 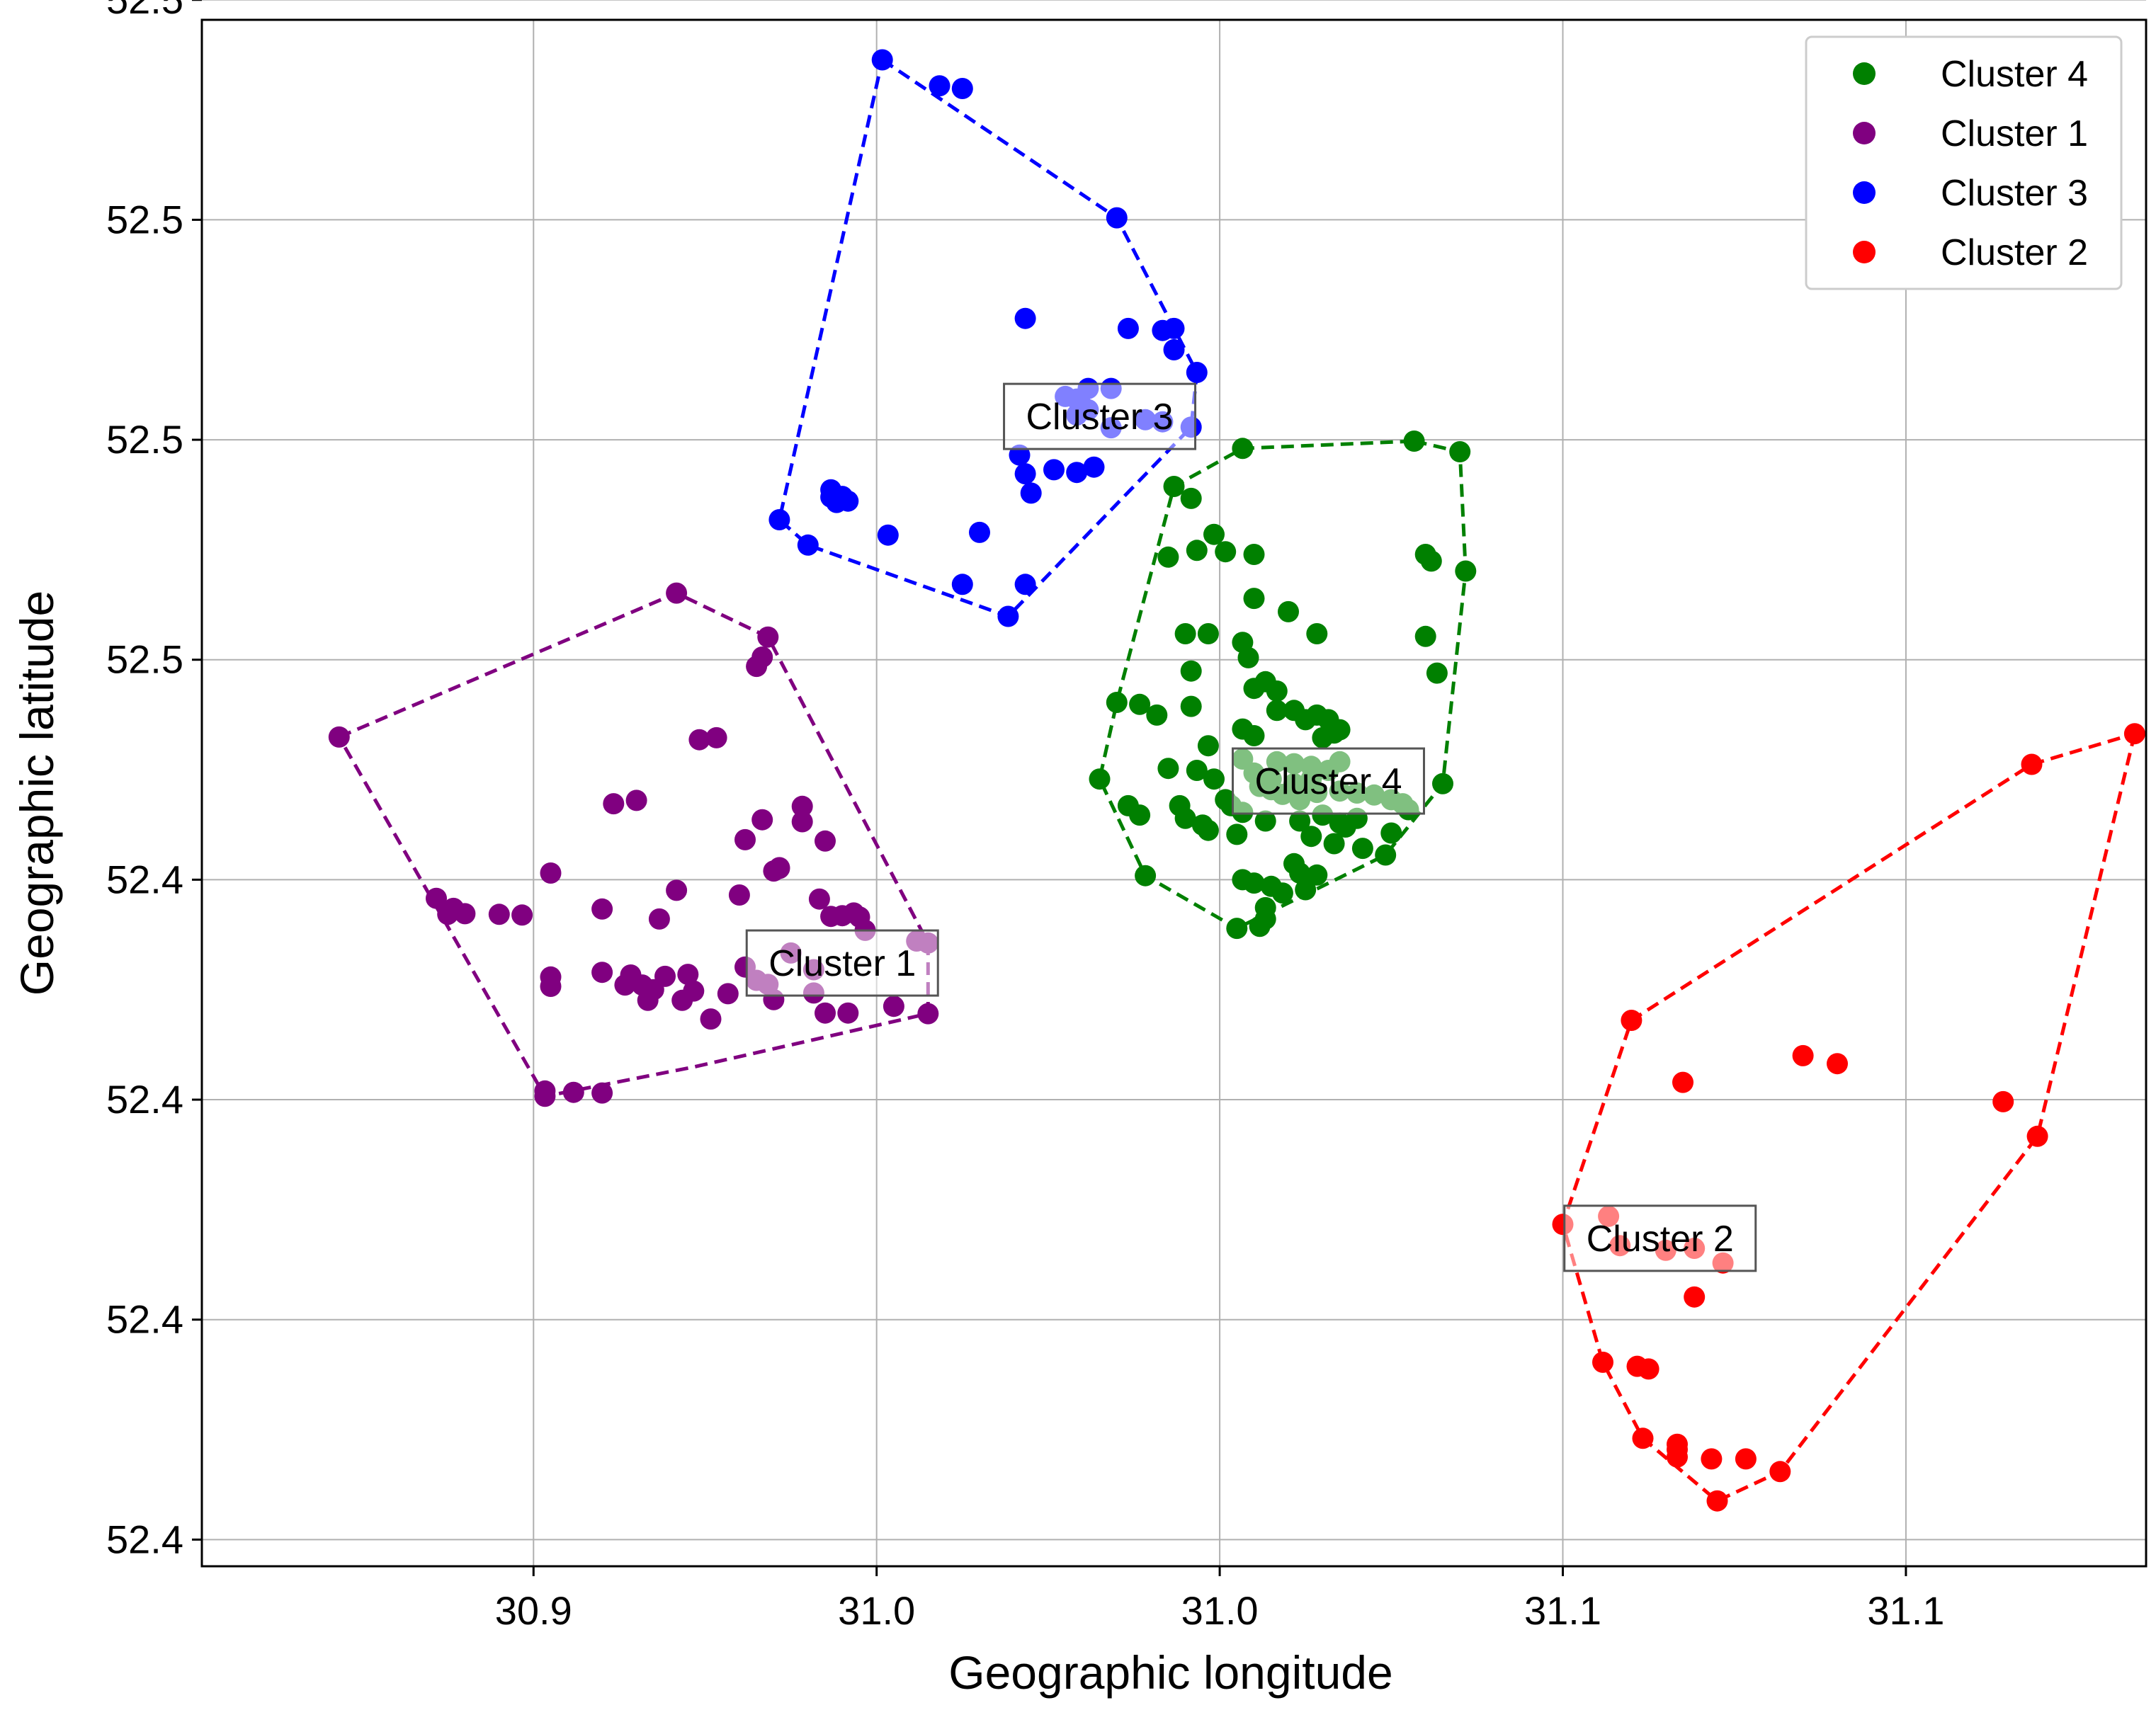 What do you see at coordinates (1100, 417) in the screenshot?
I see `cluster-3-label: Cluster 3` at bounding box center [1100, 417].